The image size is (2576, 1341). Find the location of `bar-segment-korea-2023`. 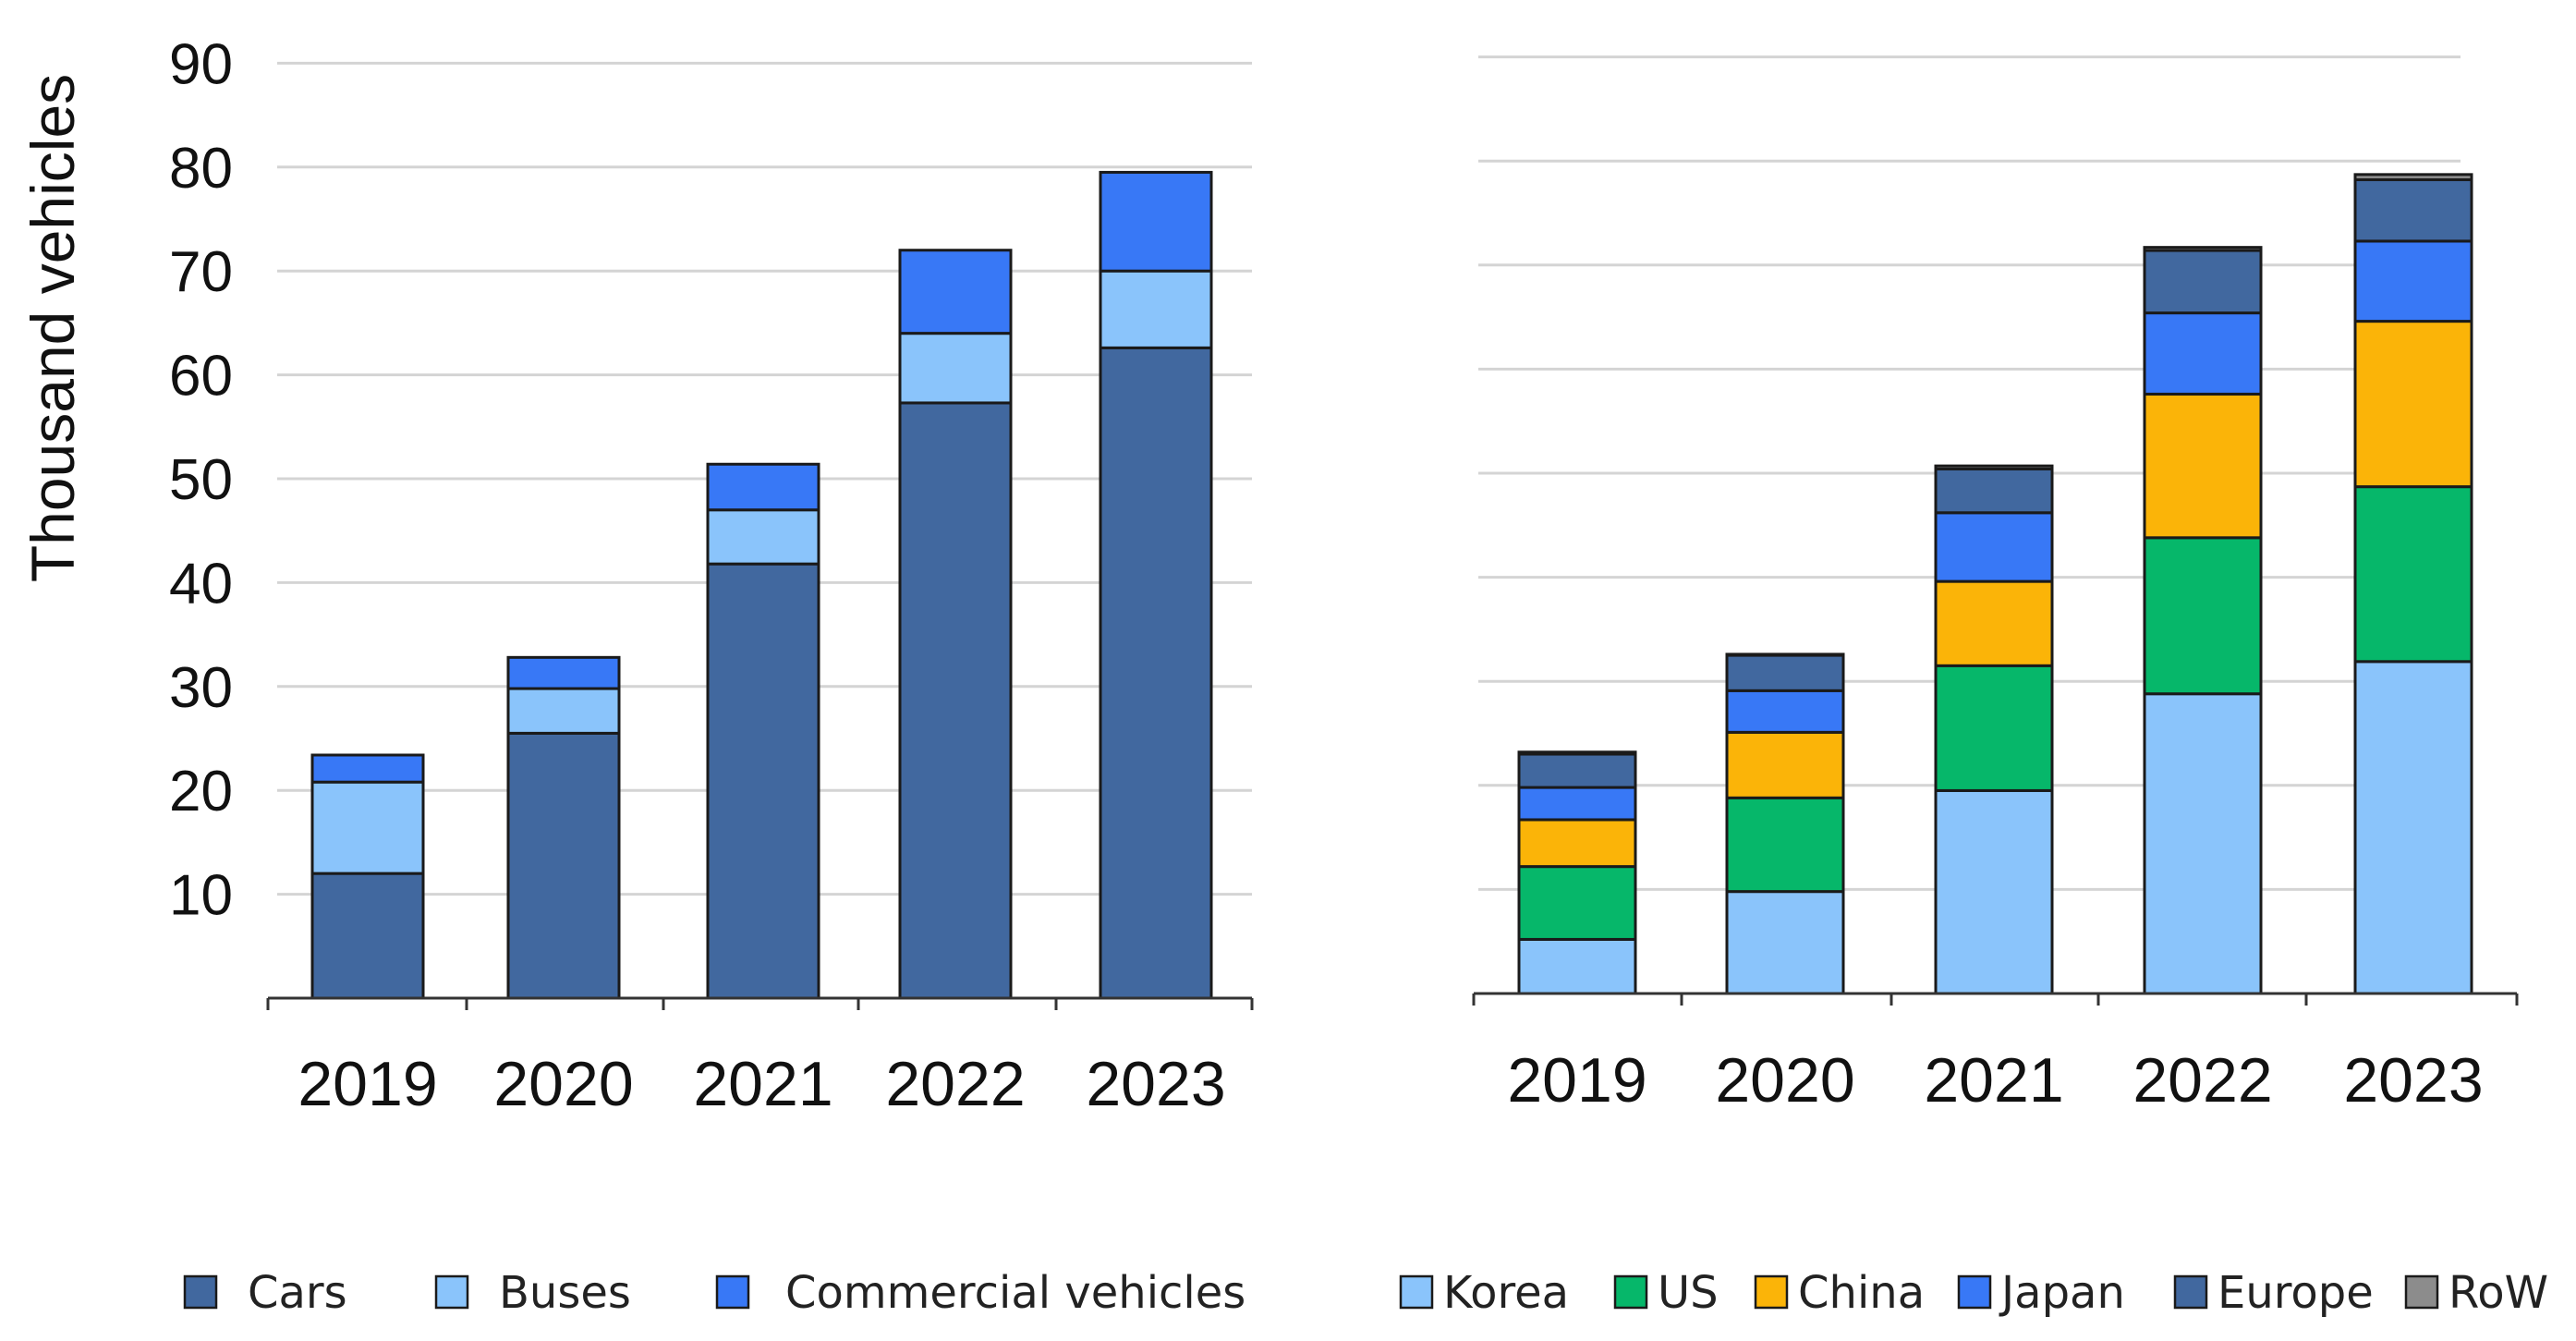

bar-segment-korea-2023 is located at coordinates (2413, 827).